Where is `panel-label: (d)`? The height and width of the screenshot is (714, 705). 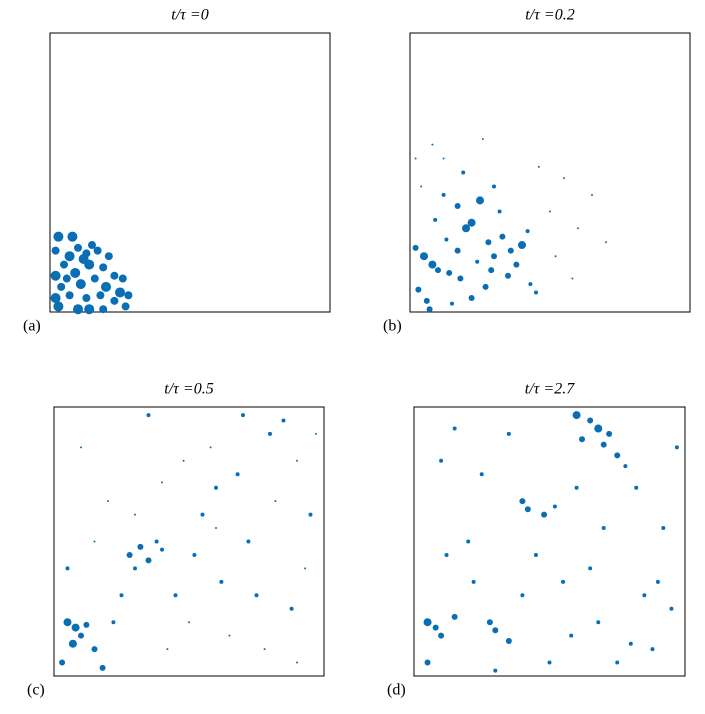 panel-label: (d) is located at coordinates (396, 690).